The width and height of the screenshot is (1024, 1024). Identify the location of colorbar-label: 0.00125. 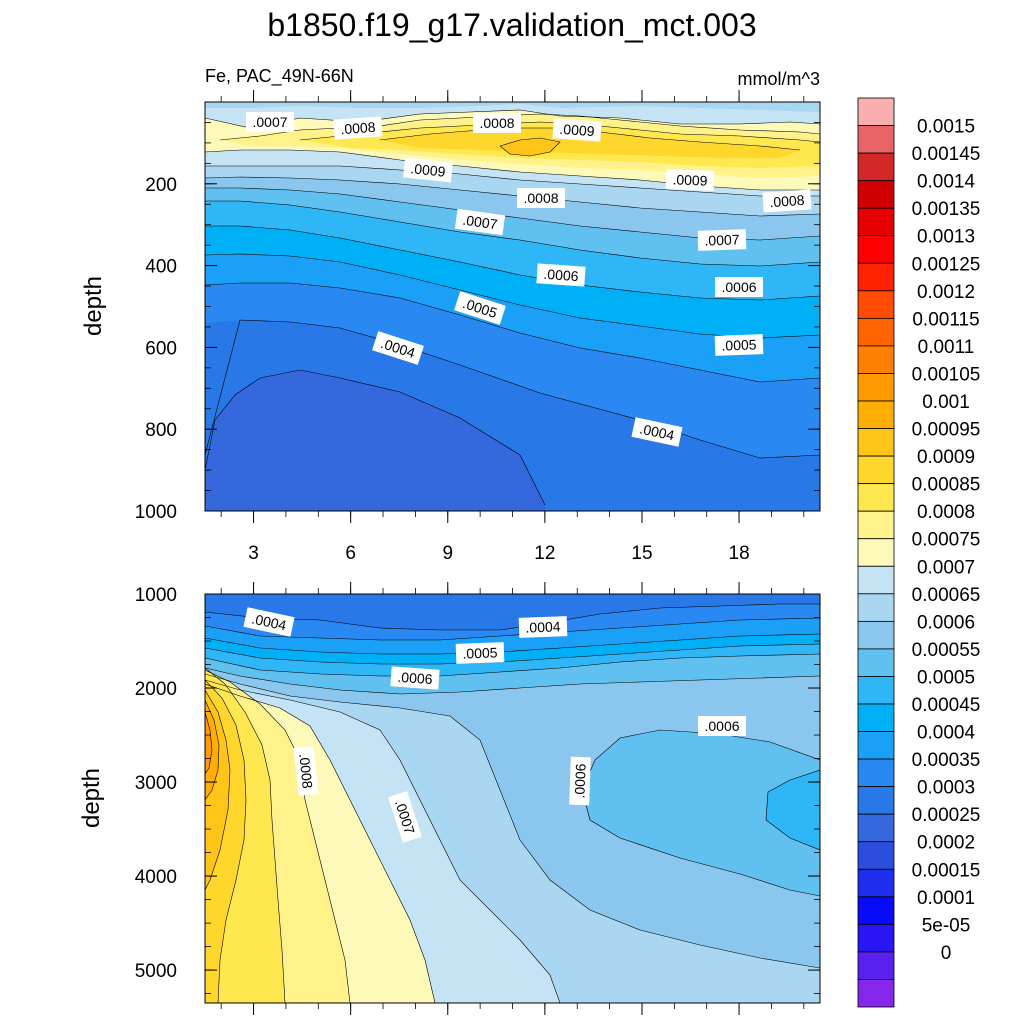
(946, 264).